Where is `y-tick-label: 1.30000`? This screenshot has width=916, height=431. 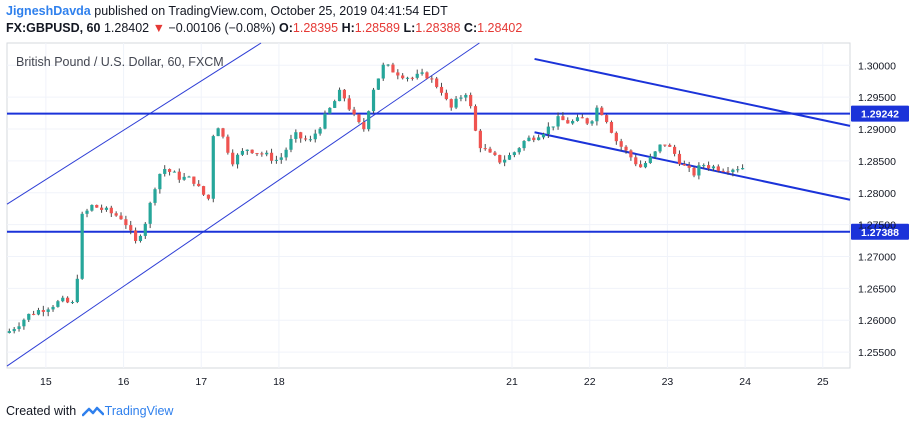 y-tick-label: 1.30000 is located at coordinates (877, 66).